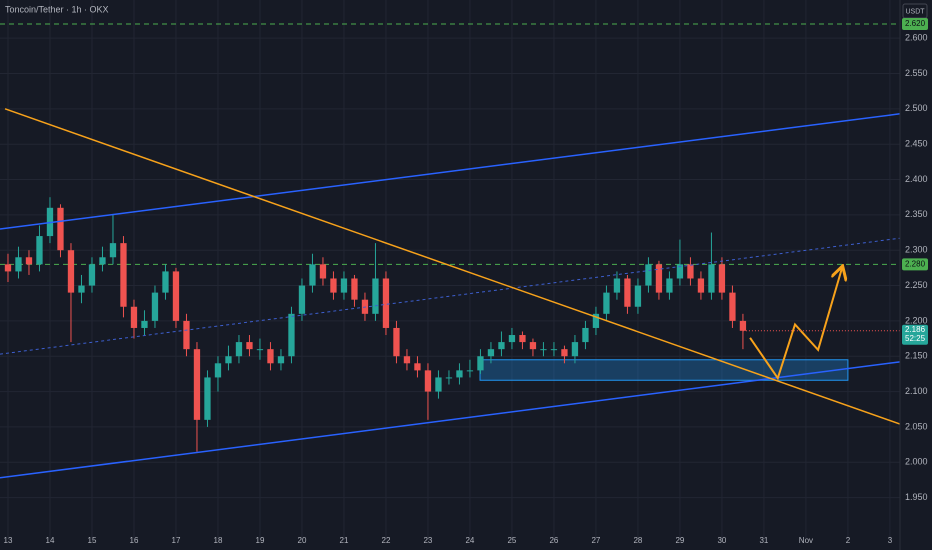 The height and width of the screenshot is (550, 932). I want to click on y-tick-label: 2.250, so click(916, 285).